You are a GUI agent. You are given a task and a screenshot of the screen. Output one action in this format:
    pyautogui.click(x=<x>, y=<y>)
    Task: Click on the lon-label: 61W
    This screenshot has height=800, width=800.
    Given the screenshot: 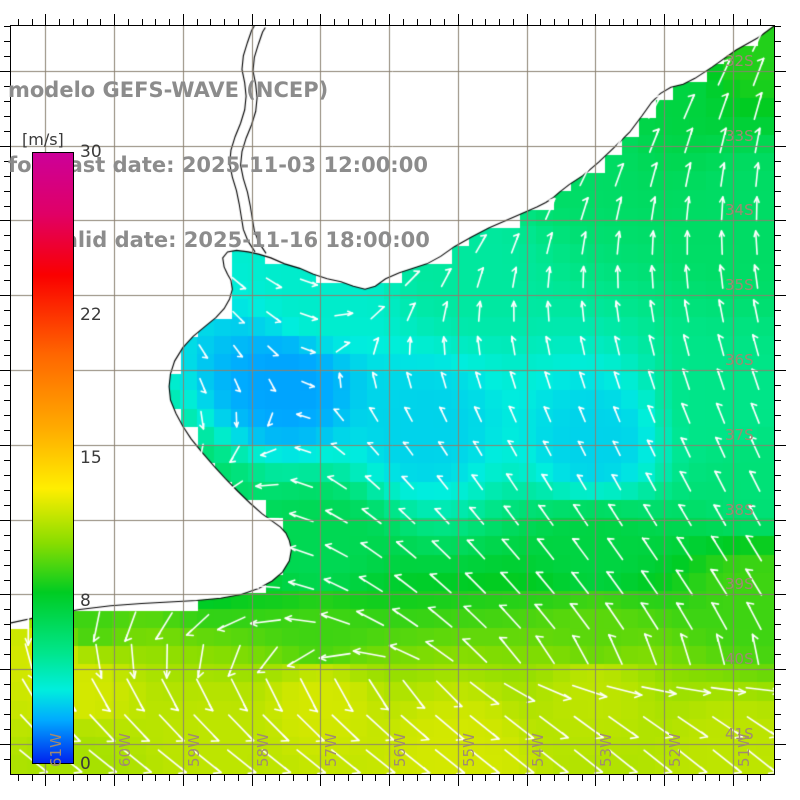 What is the action you would take?
    pyautogui.click(x=56, y=750)
    